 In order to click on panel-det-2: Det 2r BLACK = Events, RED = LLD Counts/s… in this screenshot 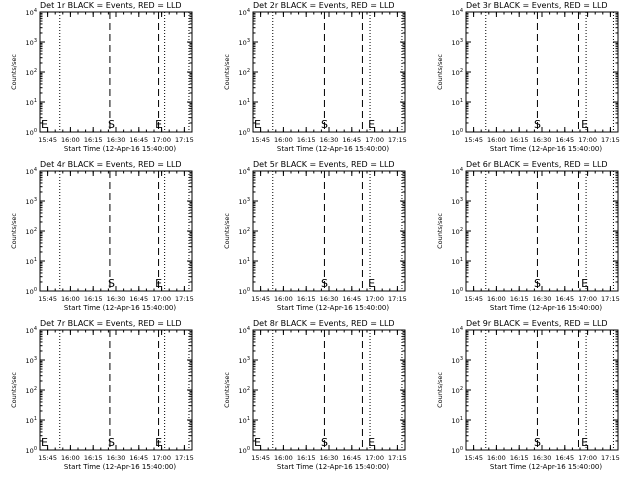, I will do `click(315, 77)`.